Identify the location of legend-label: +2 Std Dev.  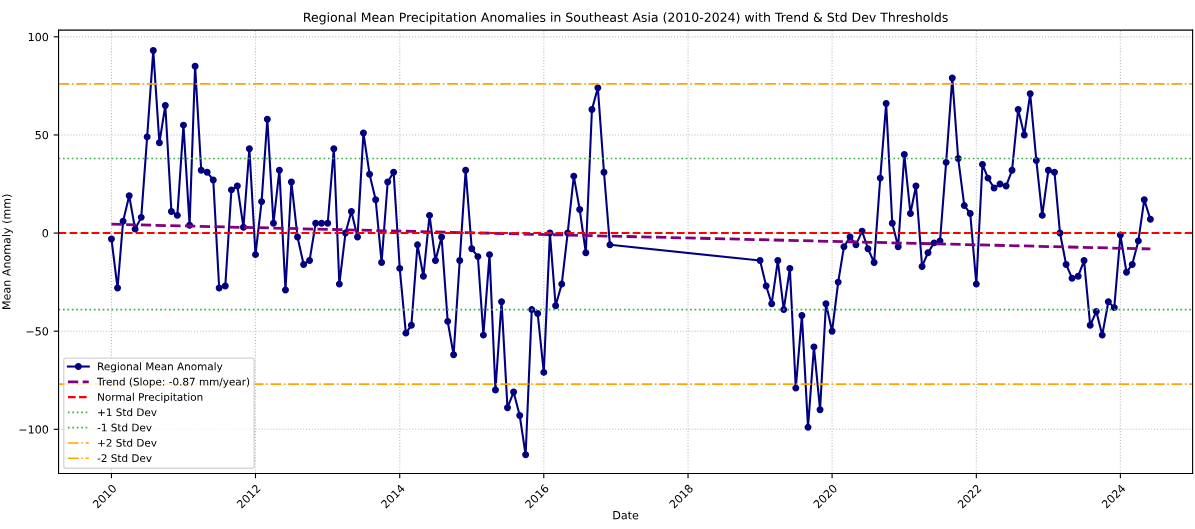
(127, 442).